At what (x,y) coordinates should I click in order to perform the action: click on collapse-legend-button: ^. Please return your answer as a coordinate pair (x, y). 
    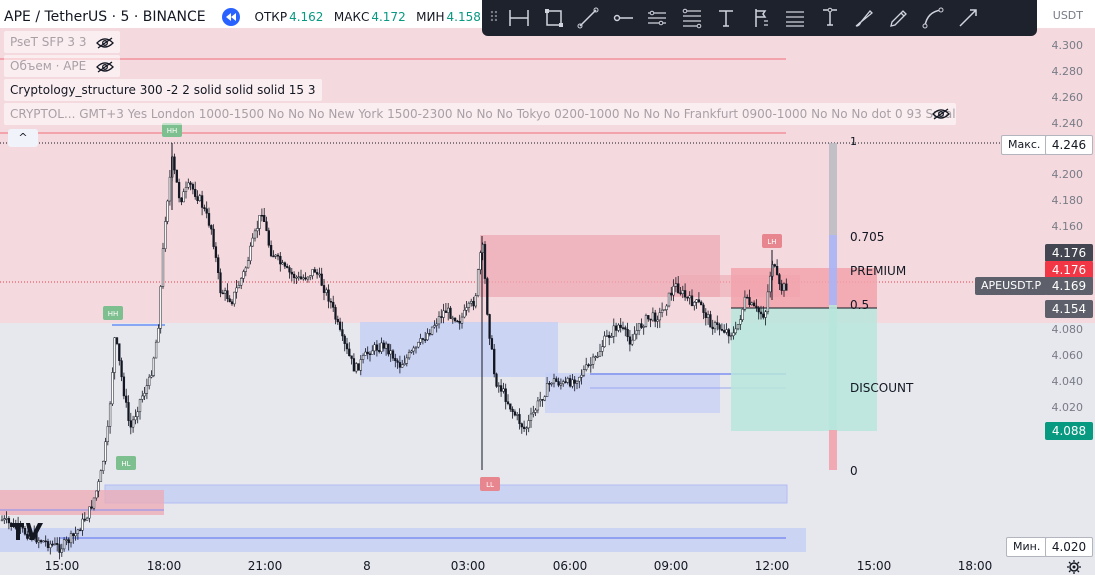
    Looking at the image, I should click on (23, 138).